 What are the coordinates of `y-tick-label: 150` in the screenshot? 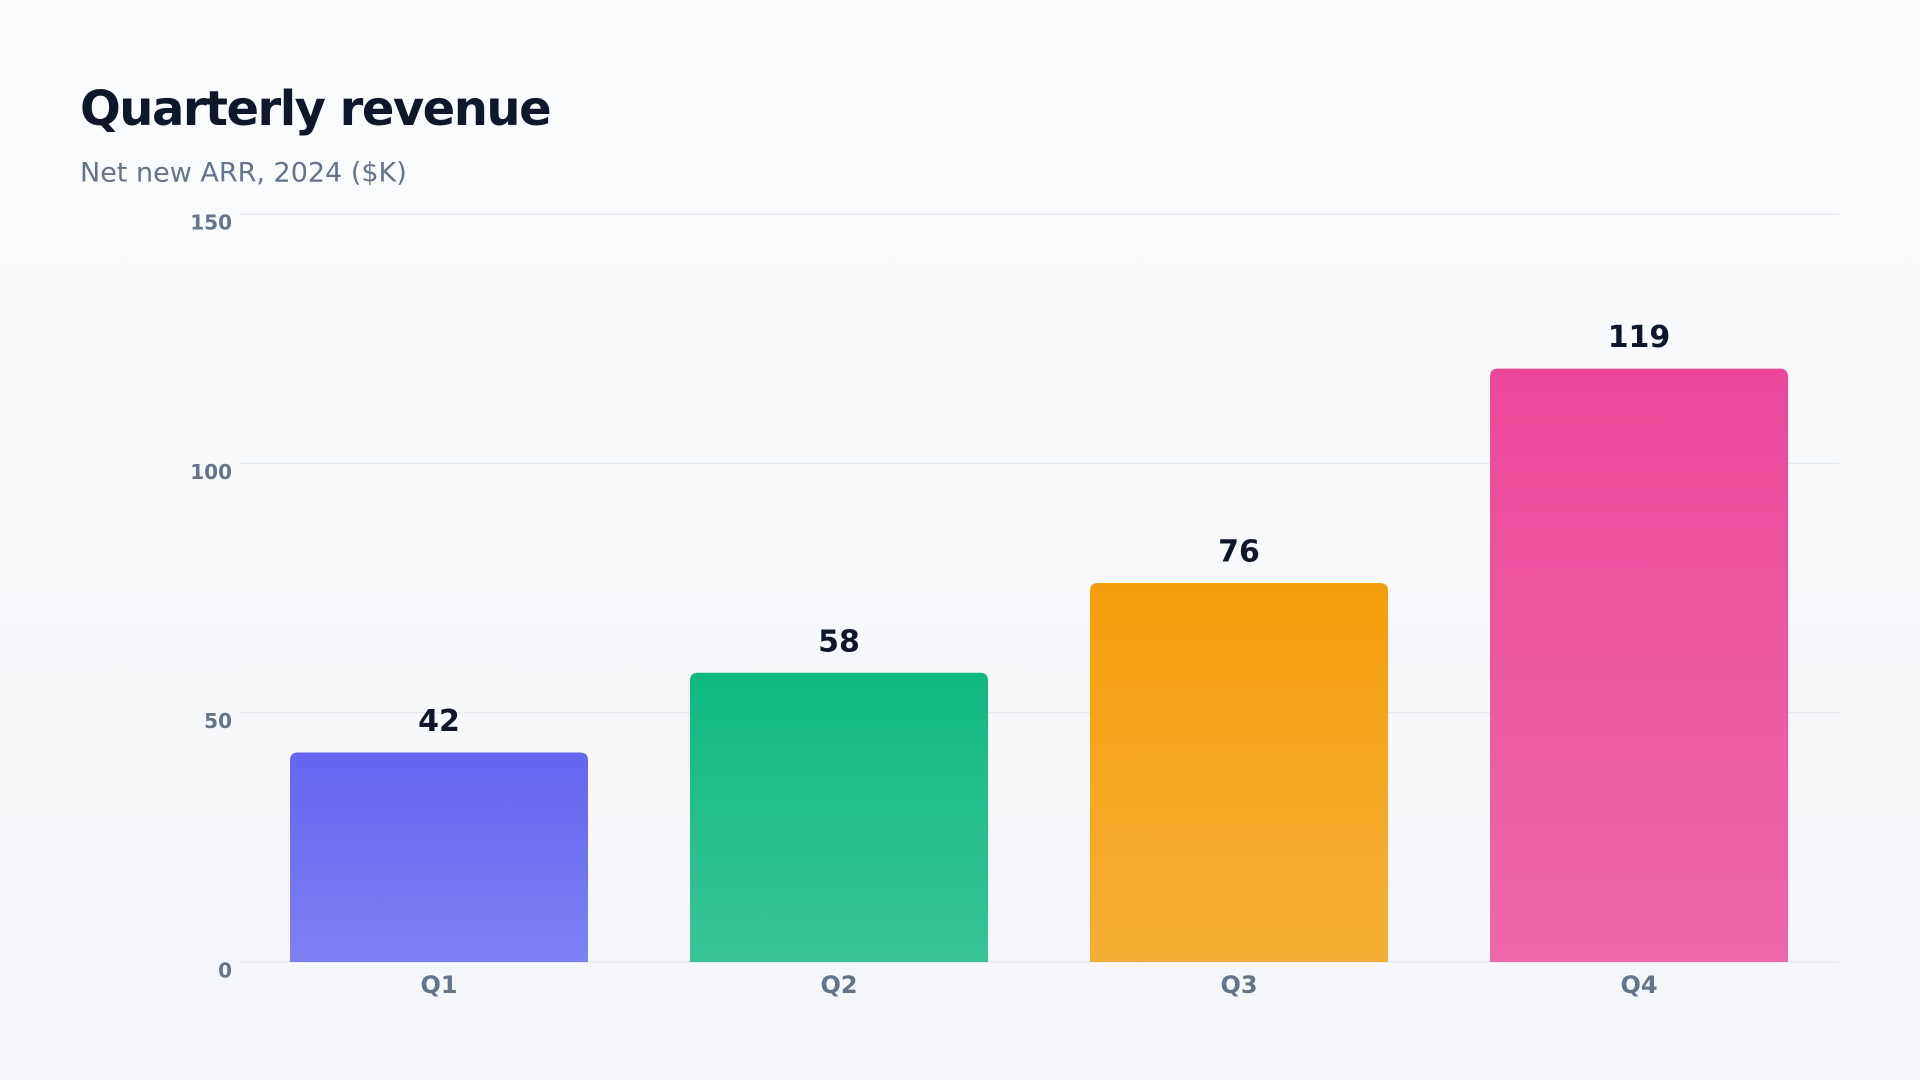 It's located at (211, 223).